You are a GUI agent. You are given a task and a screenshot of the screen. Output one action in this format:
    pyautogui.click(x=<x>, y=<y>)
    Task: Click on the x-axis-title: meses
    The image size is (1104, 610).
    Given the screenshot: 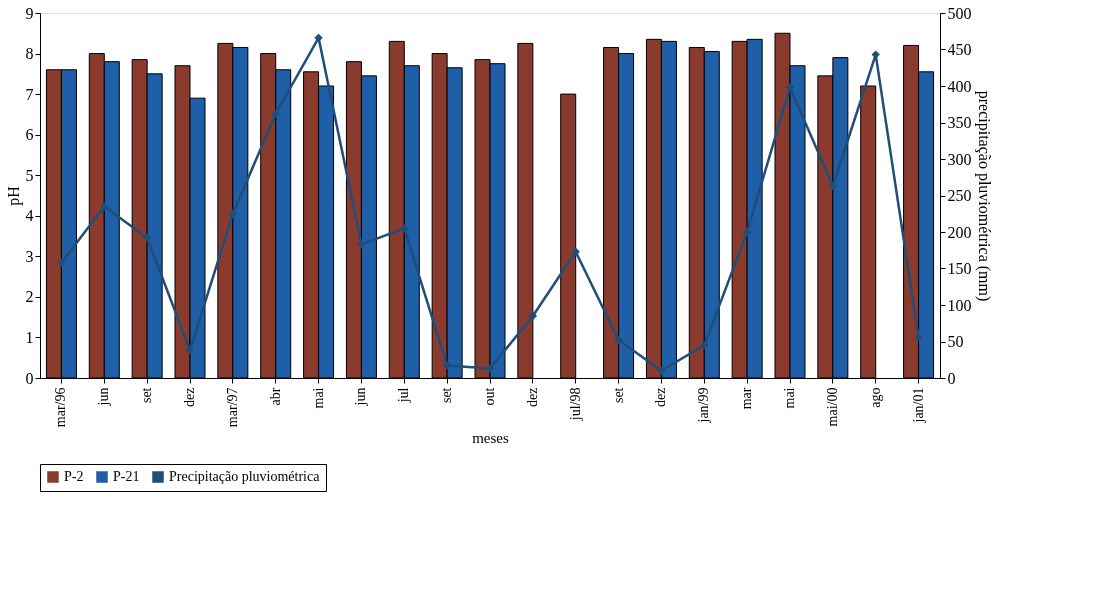 What is the action you would take?
    pyautogui.click(x=490, y=438)
    